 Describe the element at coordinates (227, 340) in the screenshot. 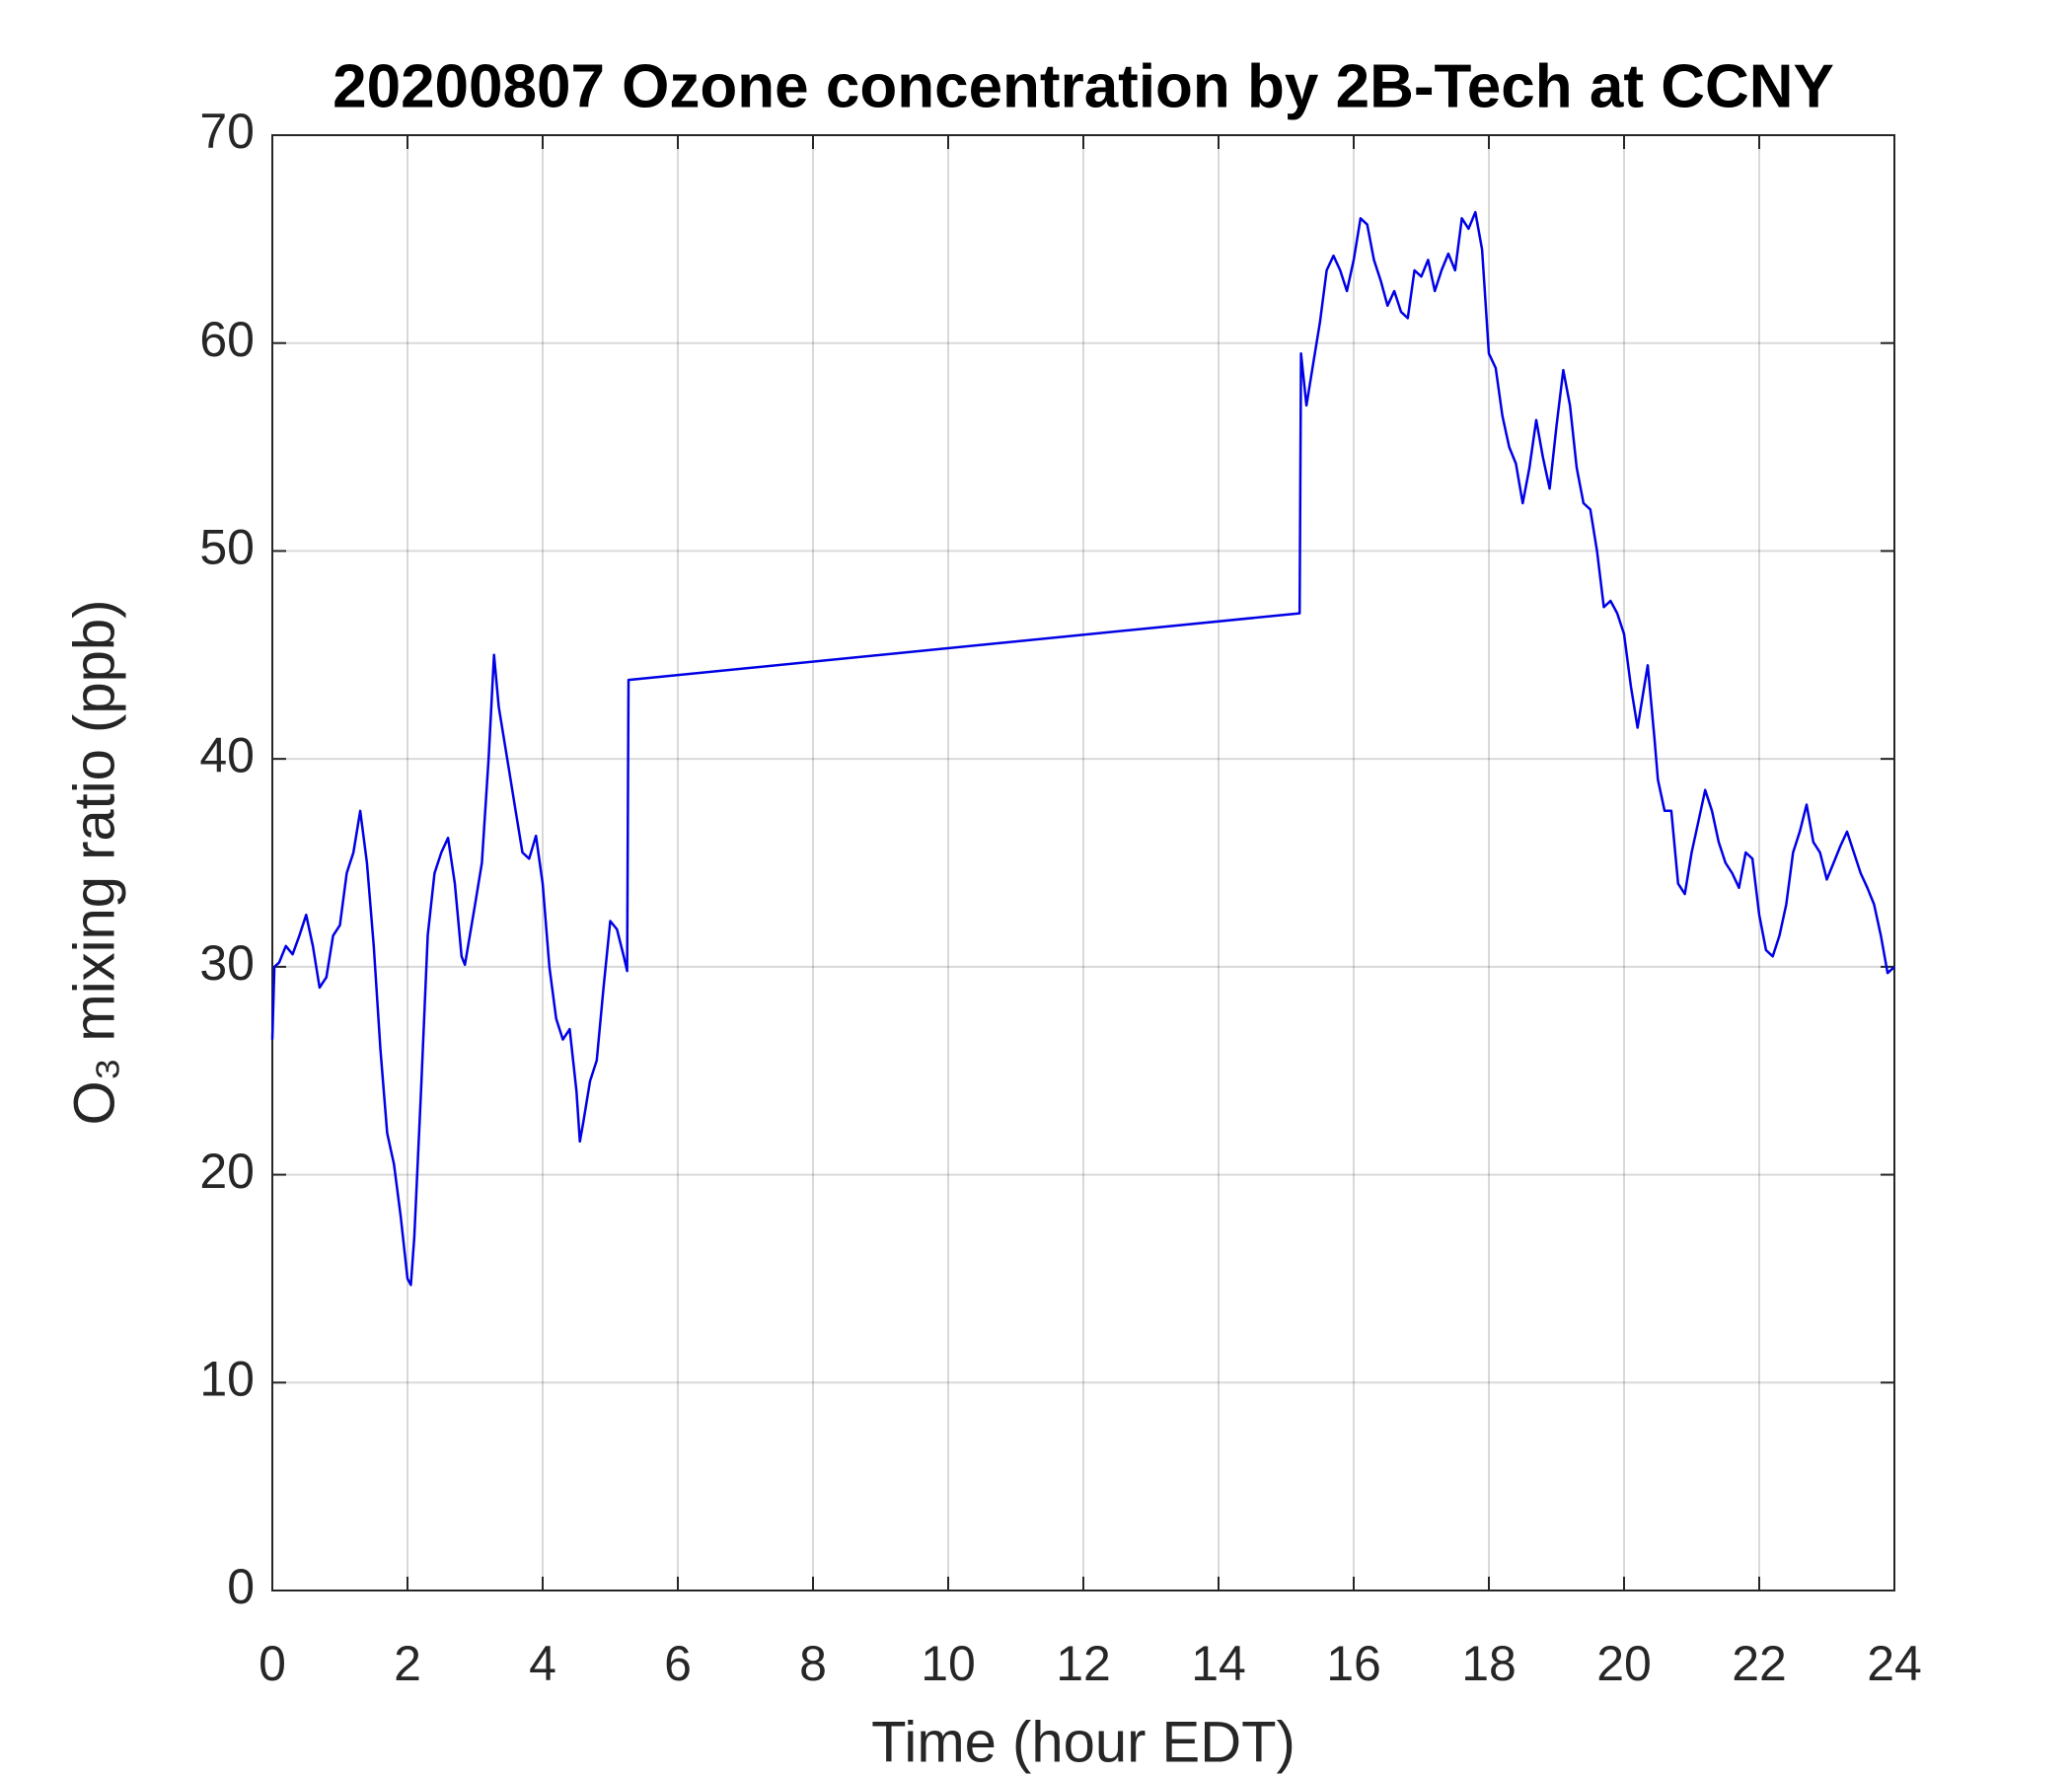

I see `y-tick-label: 60` at that location.